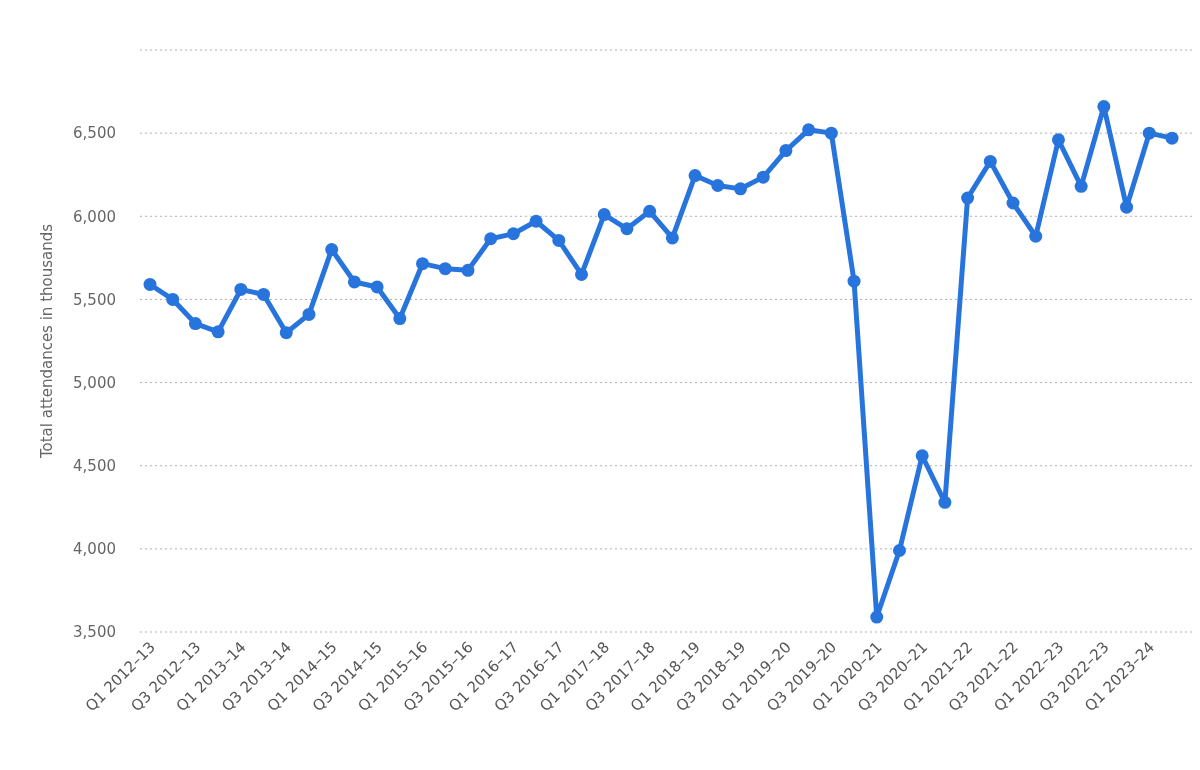  I want to click on y-tick-label: 6,500, so click(94, 133).